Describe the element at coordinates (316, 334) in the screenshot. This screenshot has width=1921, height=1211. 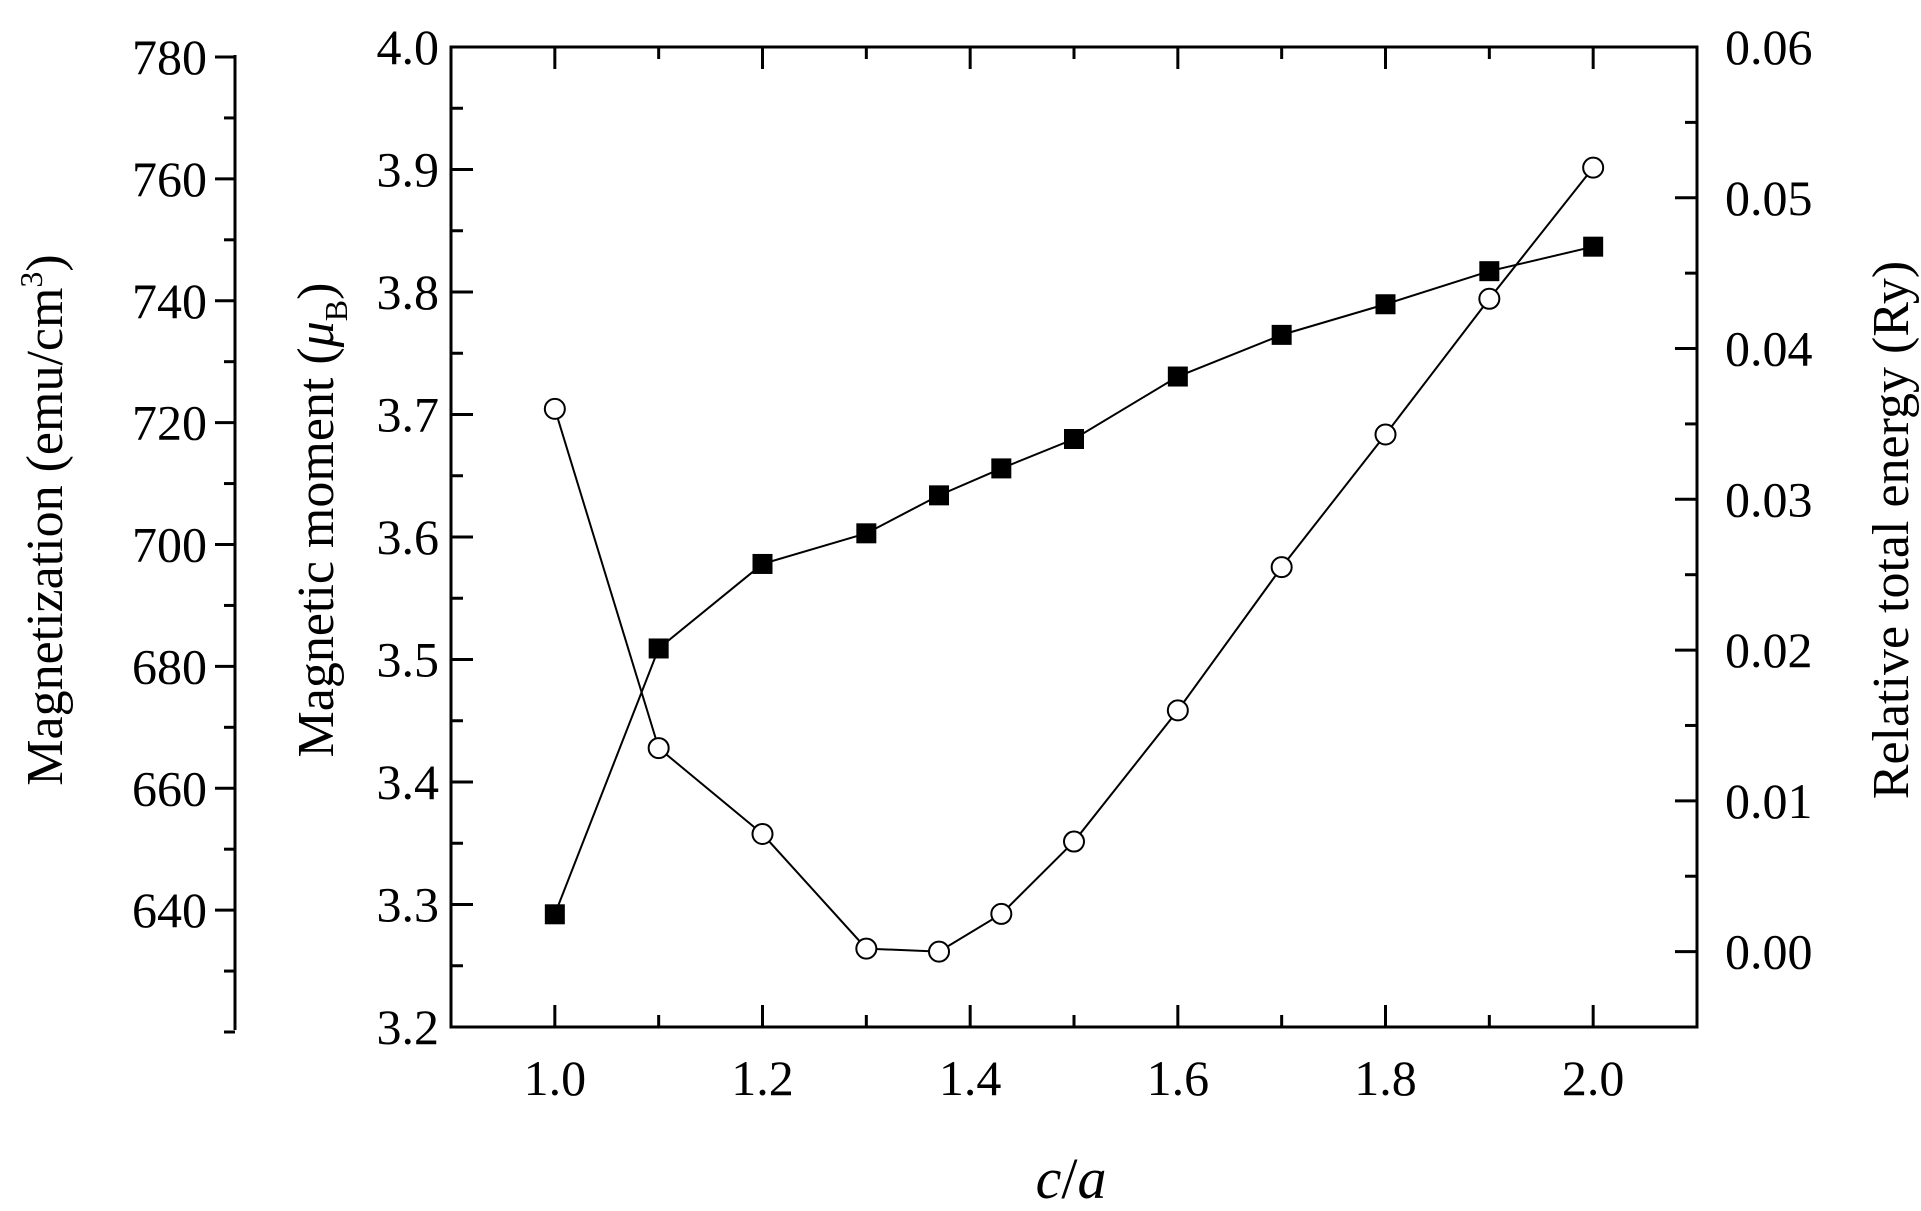
I see `left-inner-axis-title-mu: μ` at that location.